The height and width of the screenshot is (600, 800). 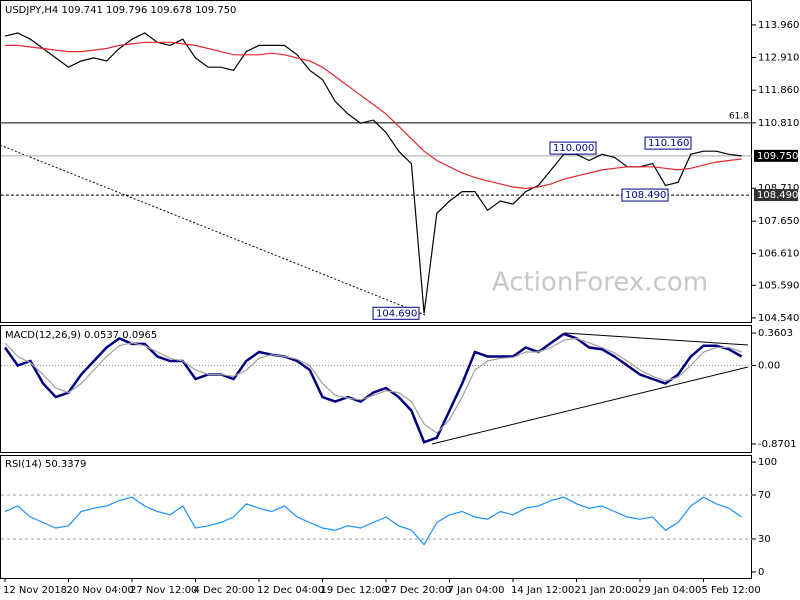 What do you see at coordinates (778, 90) in the screenshot?
I see `y-tick-label: 111.860` at bounding box center [778, 90].